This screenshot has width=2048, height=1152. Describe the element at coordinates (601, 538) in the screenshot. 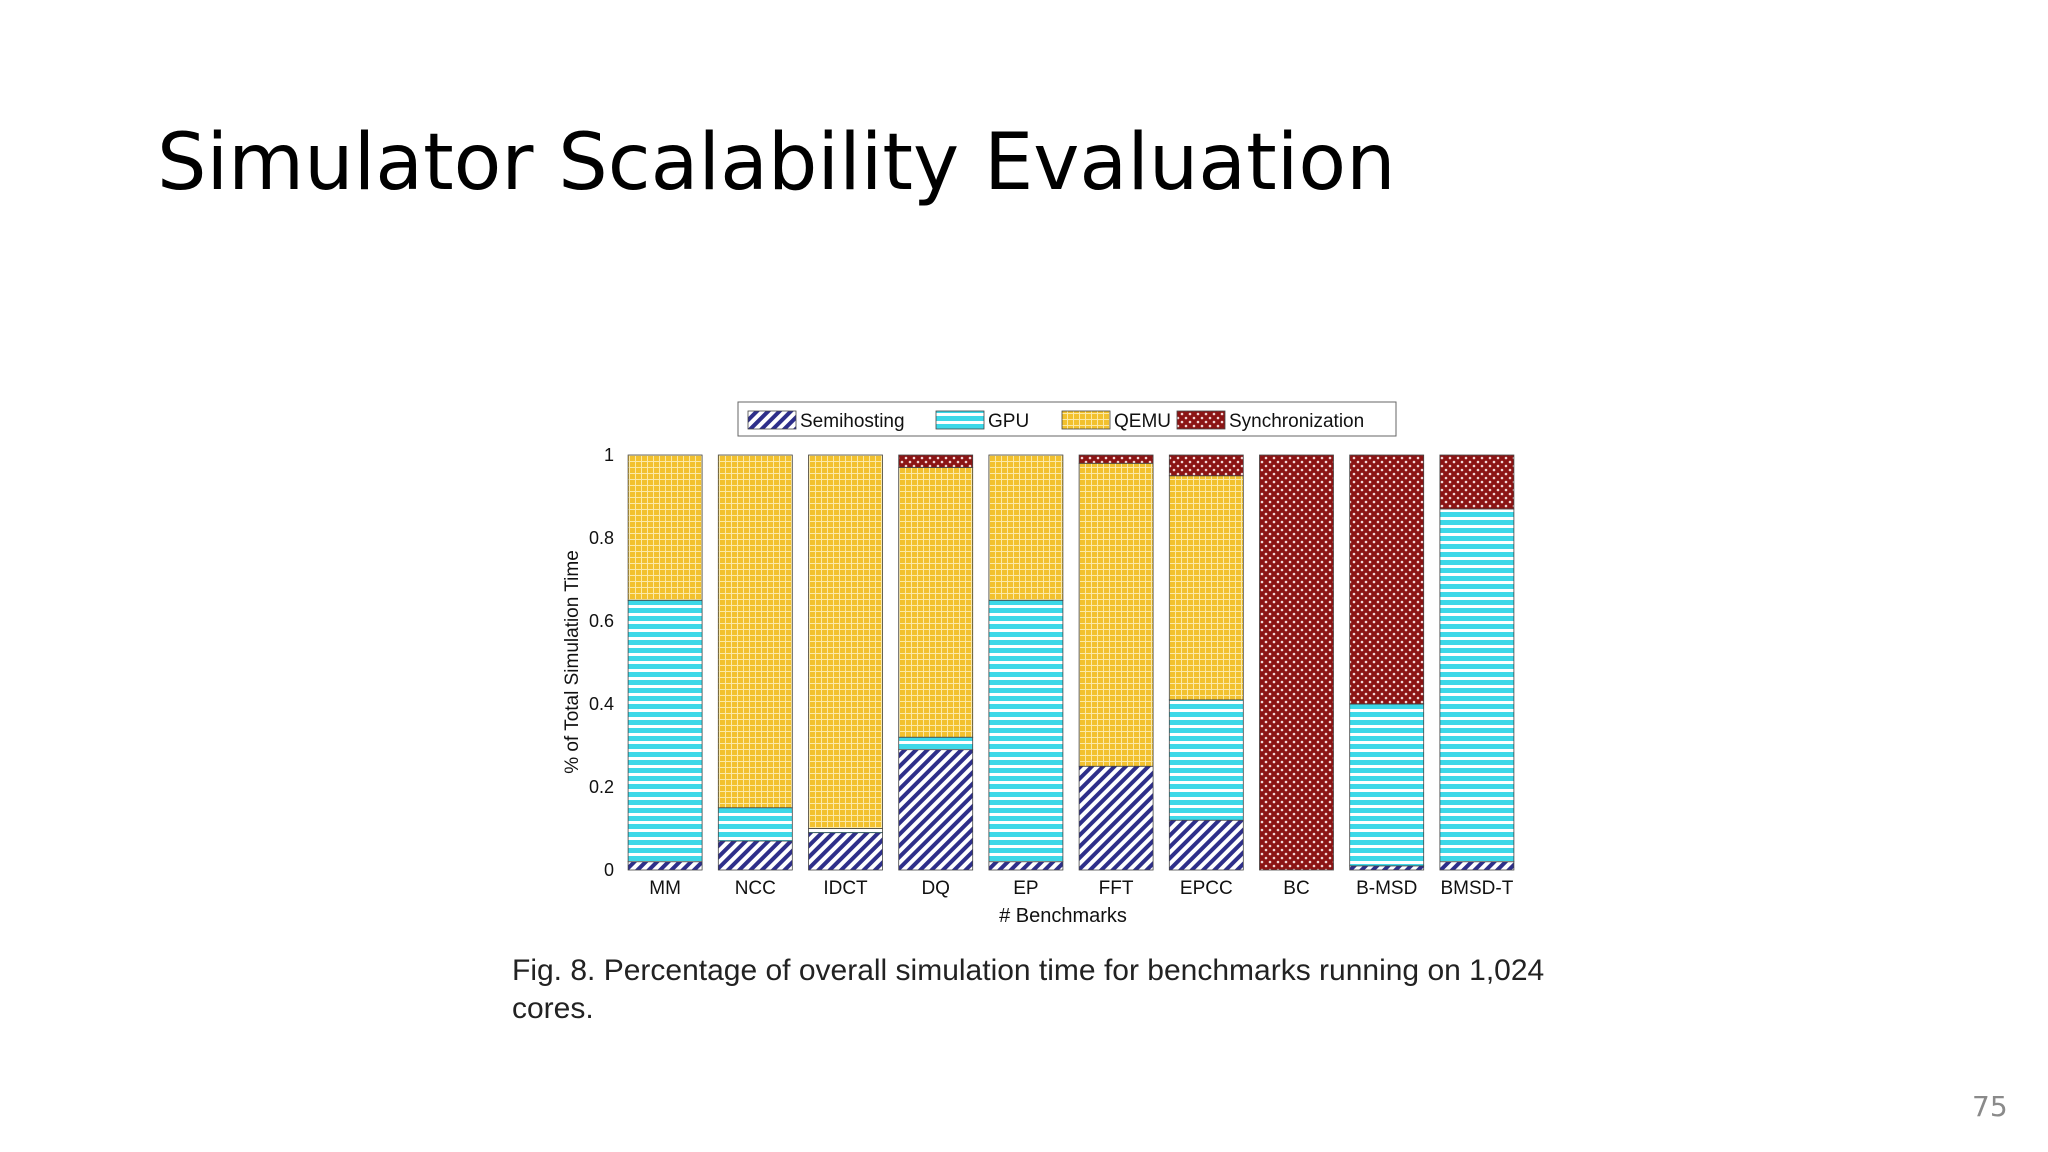

I see `y-tick-label: 0.8` at that location.